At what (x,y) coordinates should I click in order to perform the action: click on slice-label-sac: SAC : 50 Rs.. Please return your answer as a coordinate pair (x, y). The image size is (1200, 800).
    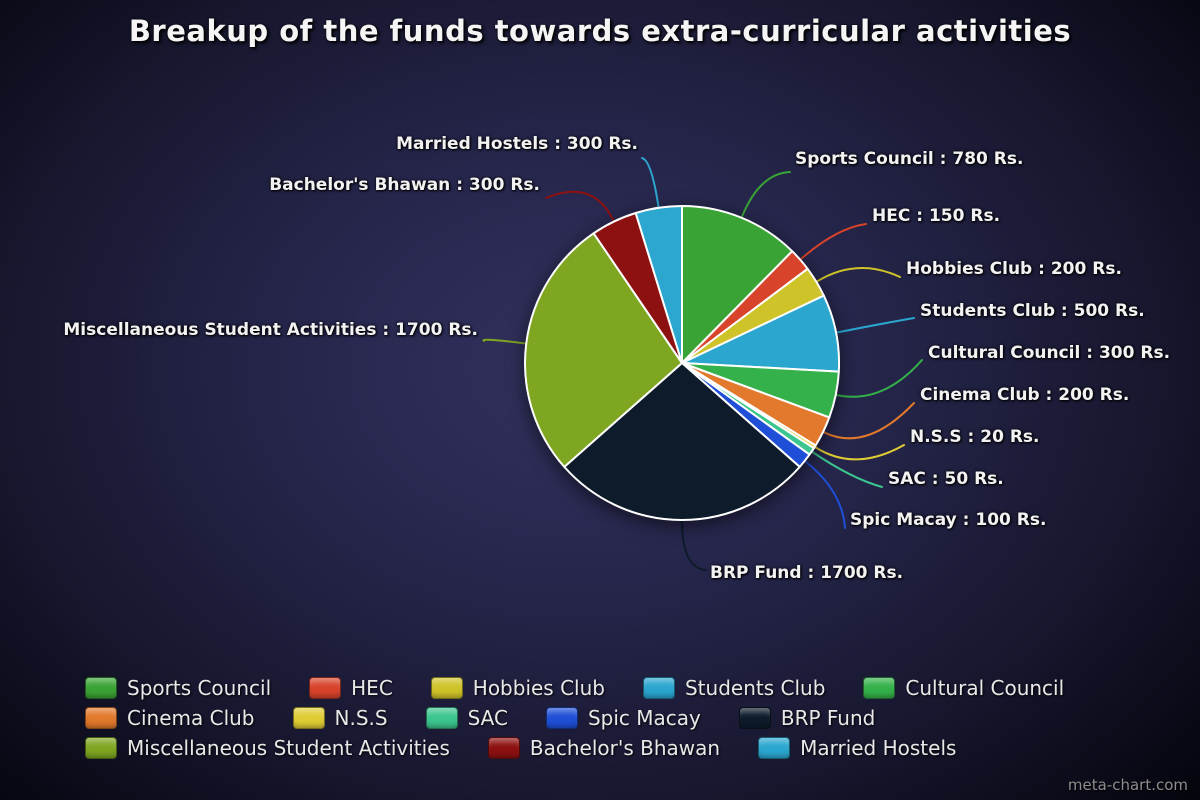
    Looking at the image, I should click on (946, 479).